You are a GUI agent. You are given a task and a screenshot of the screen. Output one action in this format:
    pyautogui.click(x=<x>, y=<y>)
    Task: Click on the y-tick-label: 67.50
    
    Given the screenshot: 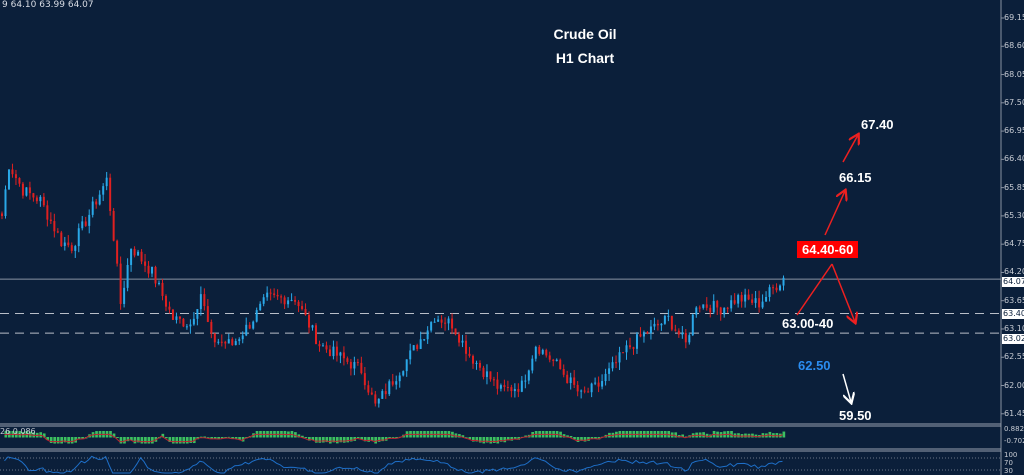 What is the action you would take?
    pyautogui.click(x=1014, y=102)
    